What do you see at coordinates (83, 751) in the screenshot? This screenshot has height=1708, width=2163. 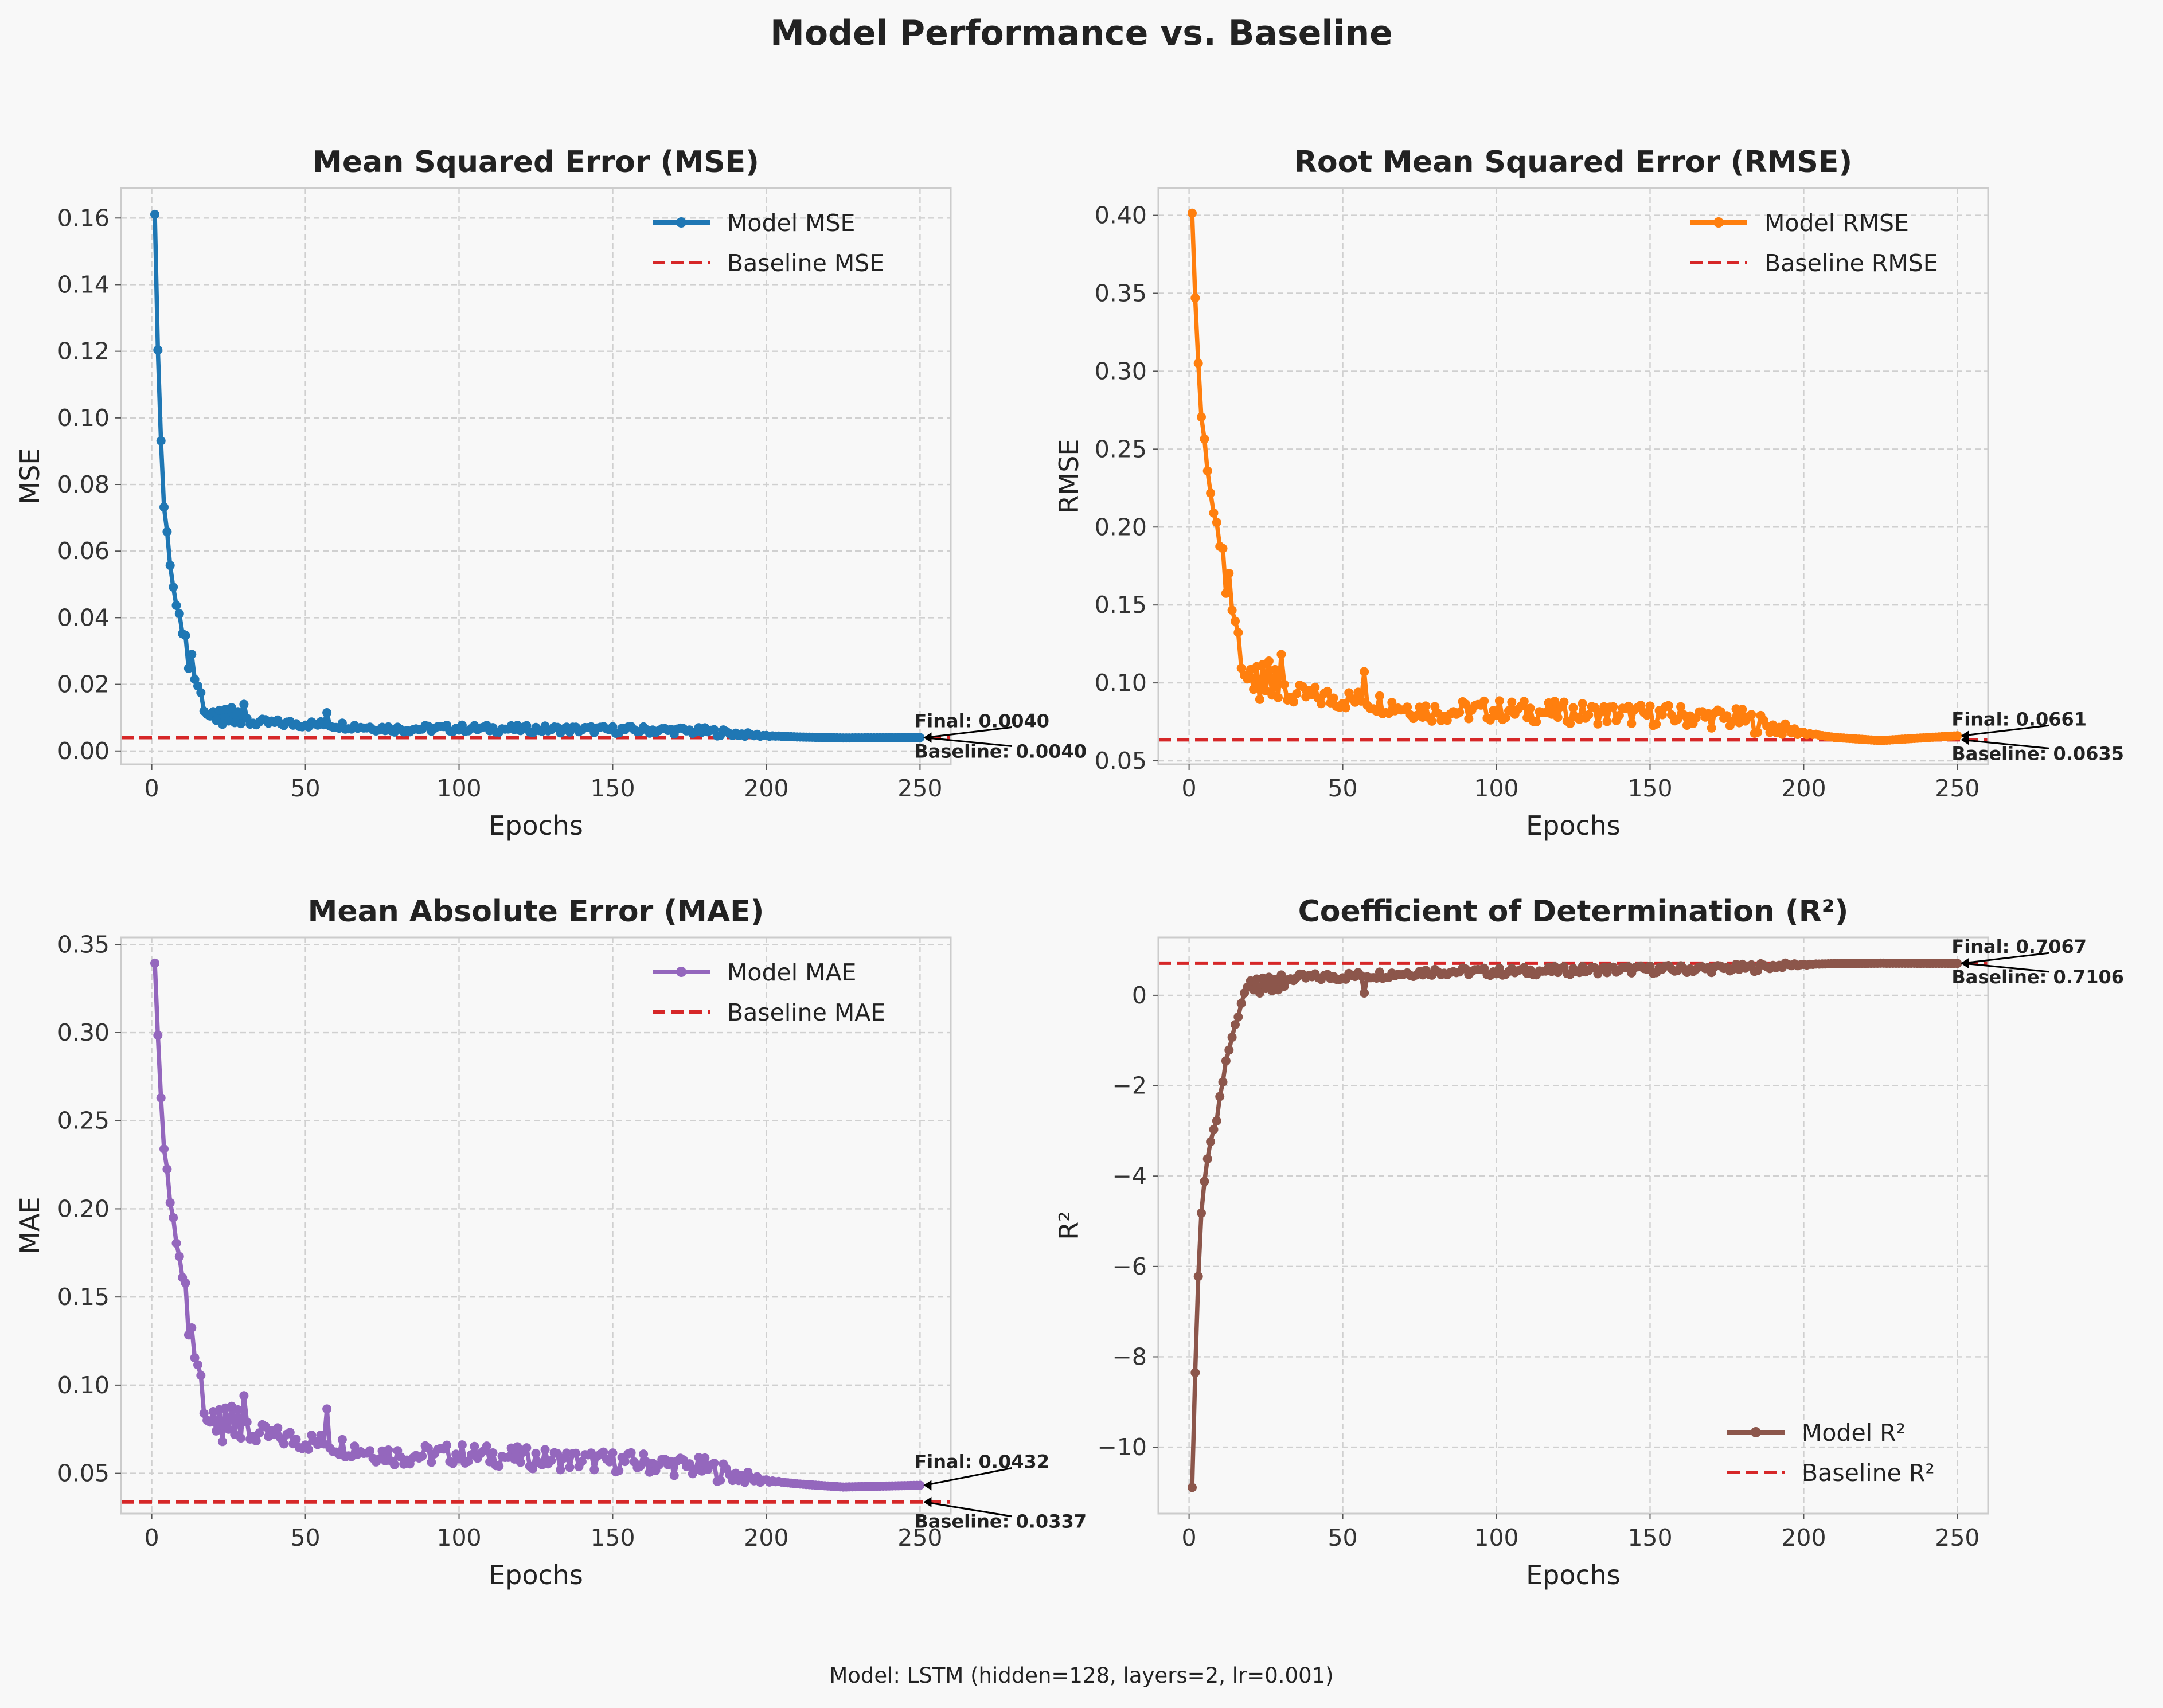 I see `y-tick-label: 0.00` at bounding box center [83, 751].